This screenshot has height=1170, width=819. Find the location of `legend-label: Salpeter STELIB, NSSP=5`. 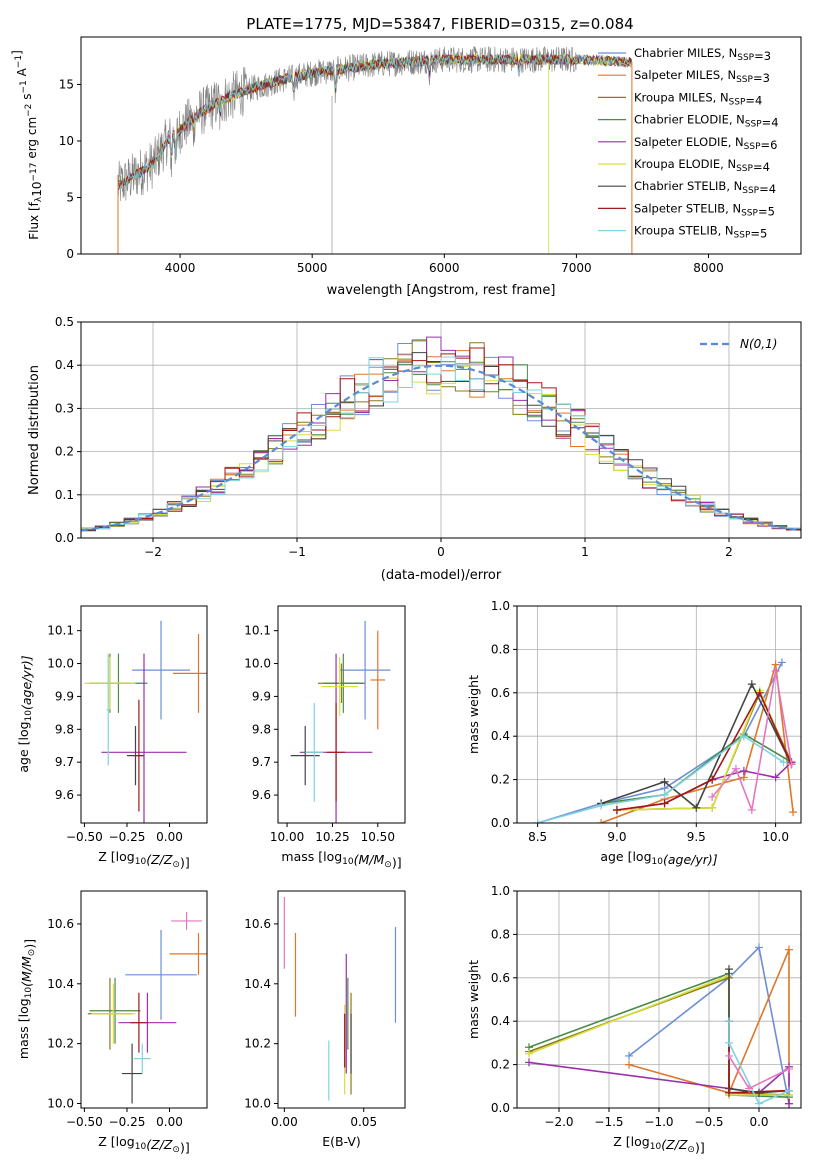

legend-label: Salpeter STELIB, NSSP=5 is located at coordinates (704, 209).